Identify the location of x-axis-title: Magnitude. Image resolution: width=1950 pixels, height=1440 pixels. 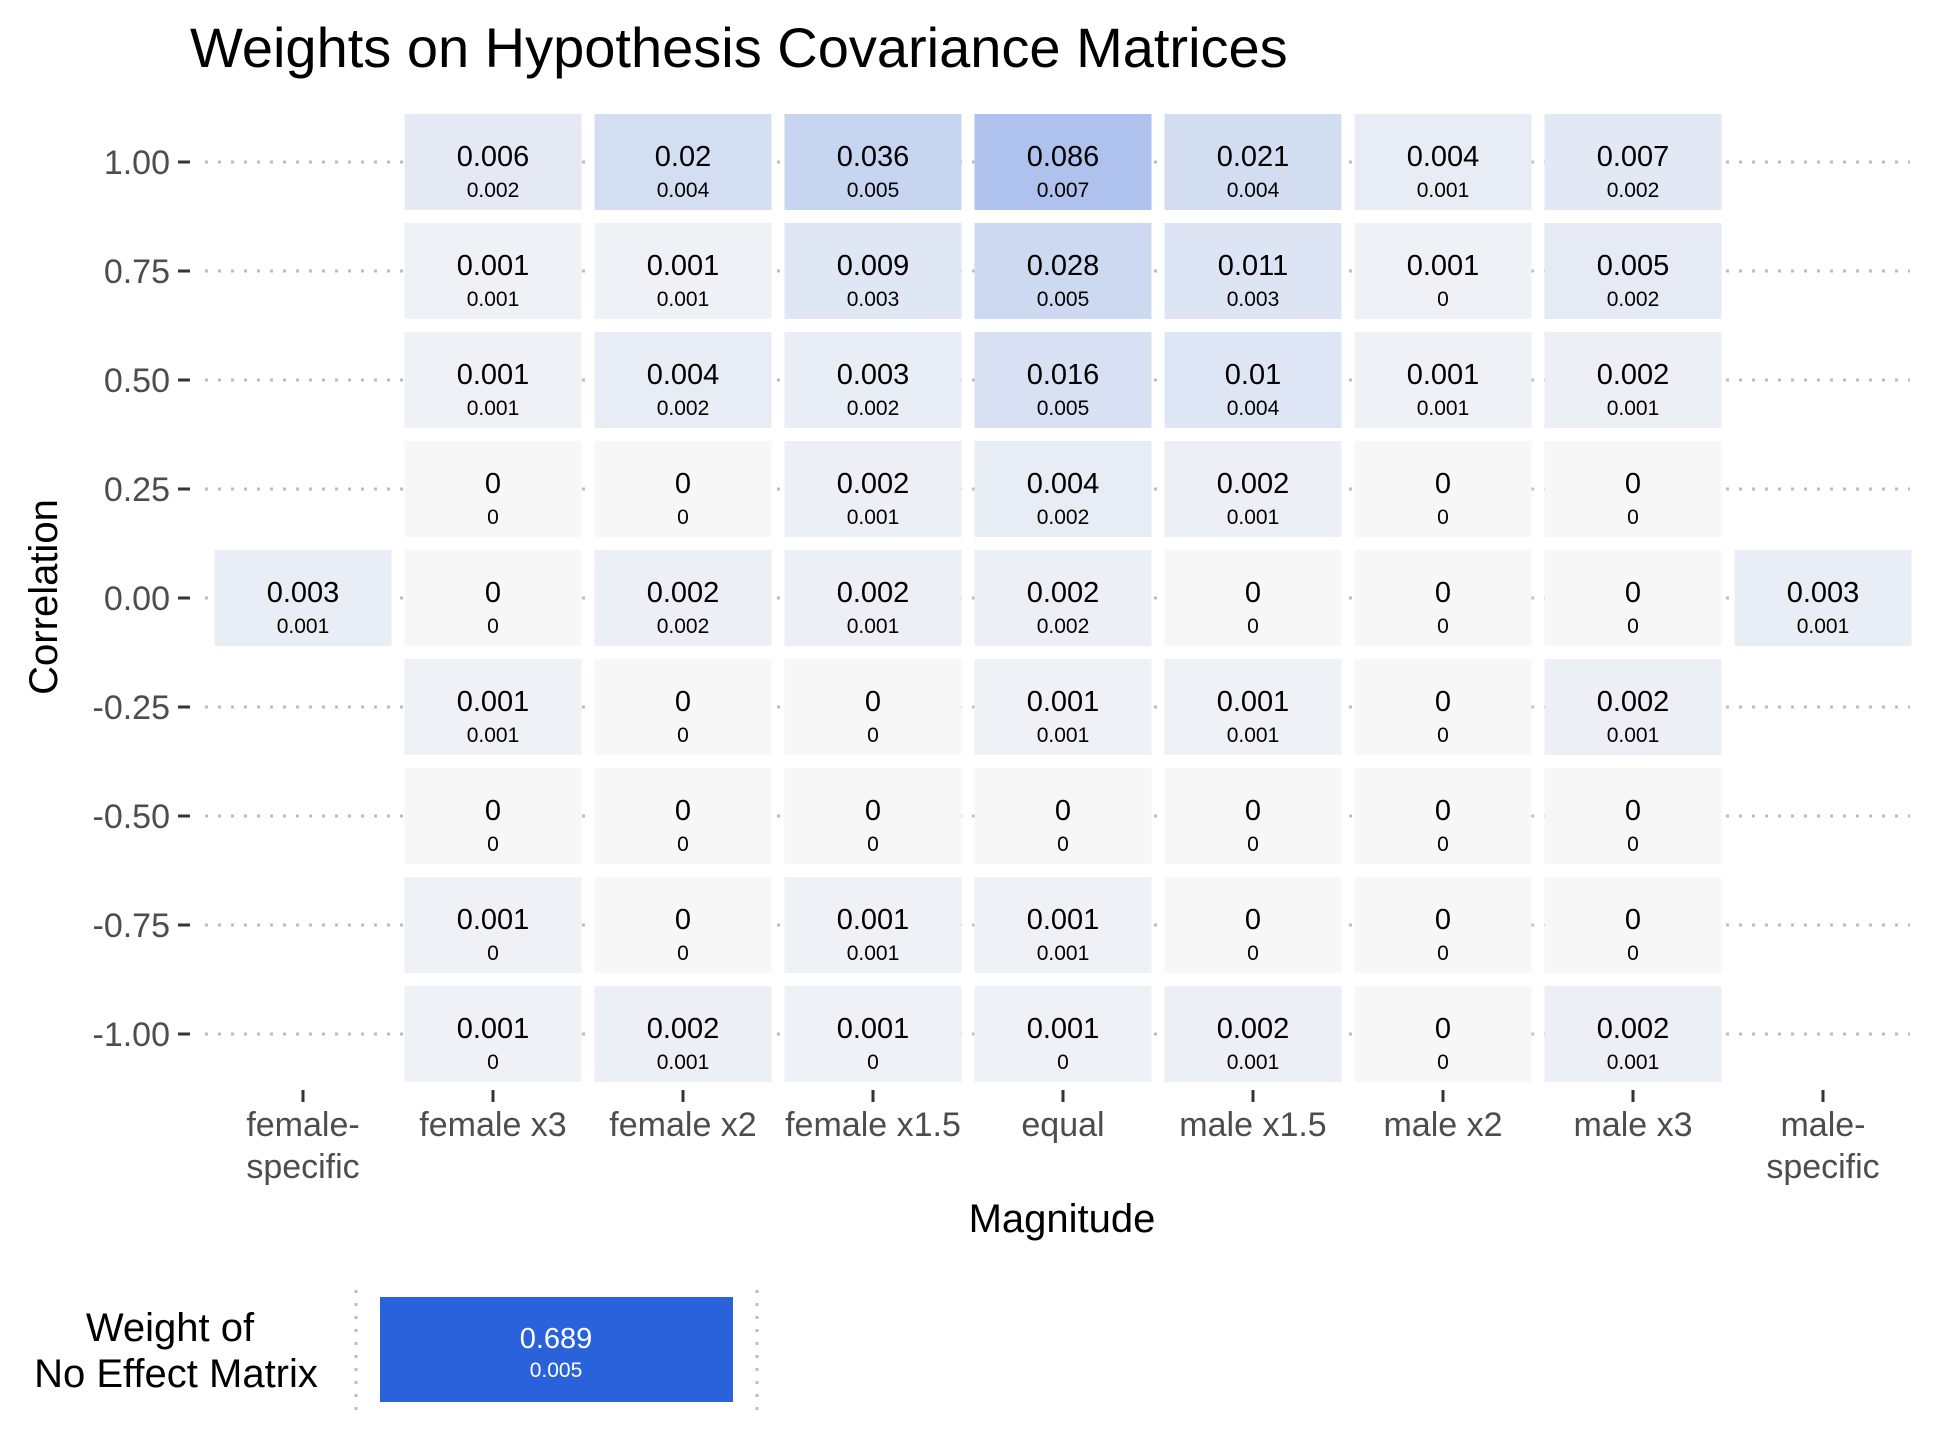
(1062, 1219).